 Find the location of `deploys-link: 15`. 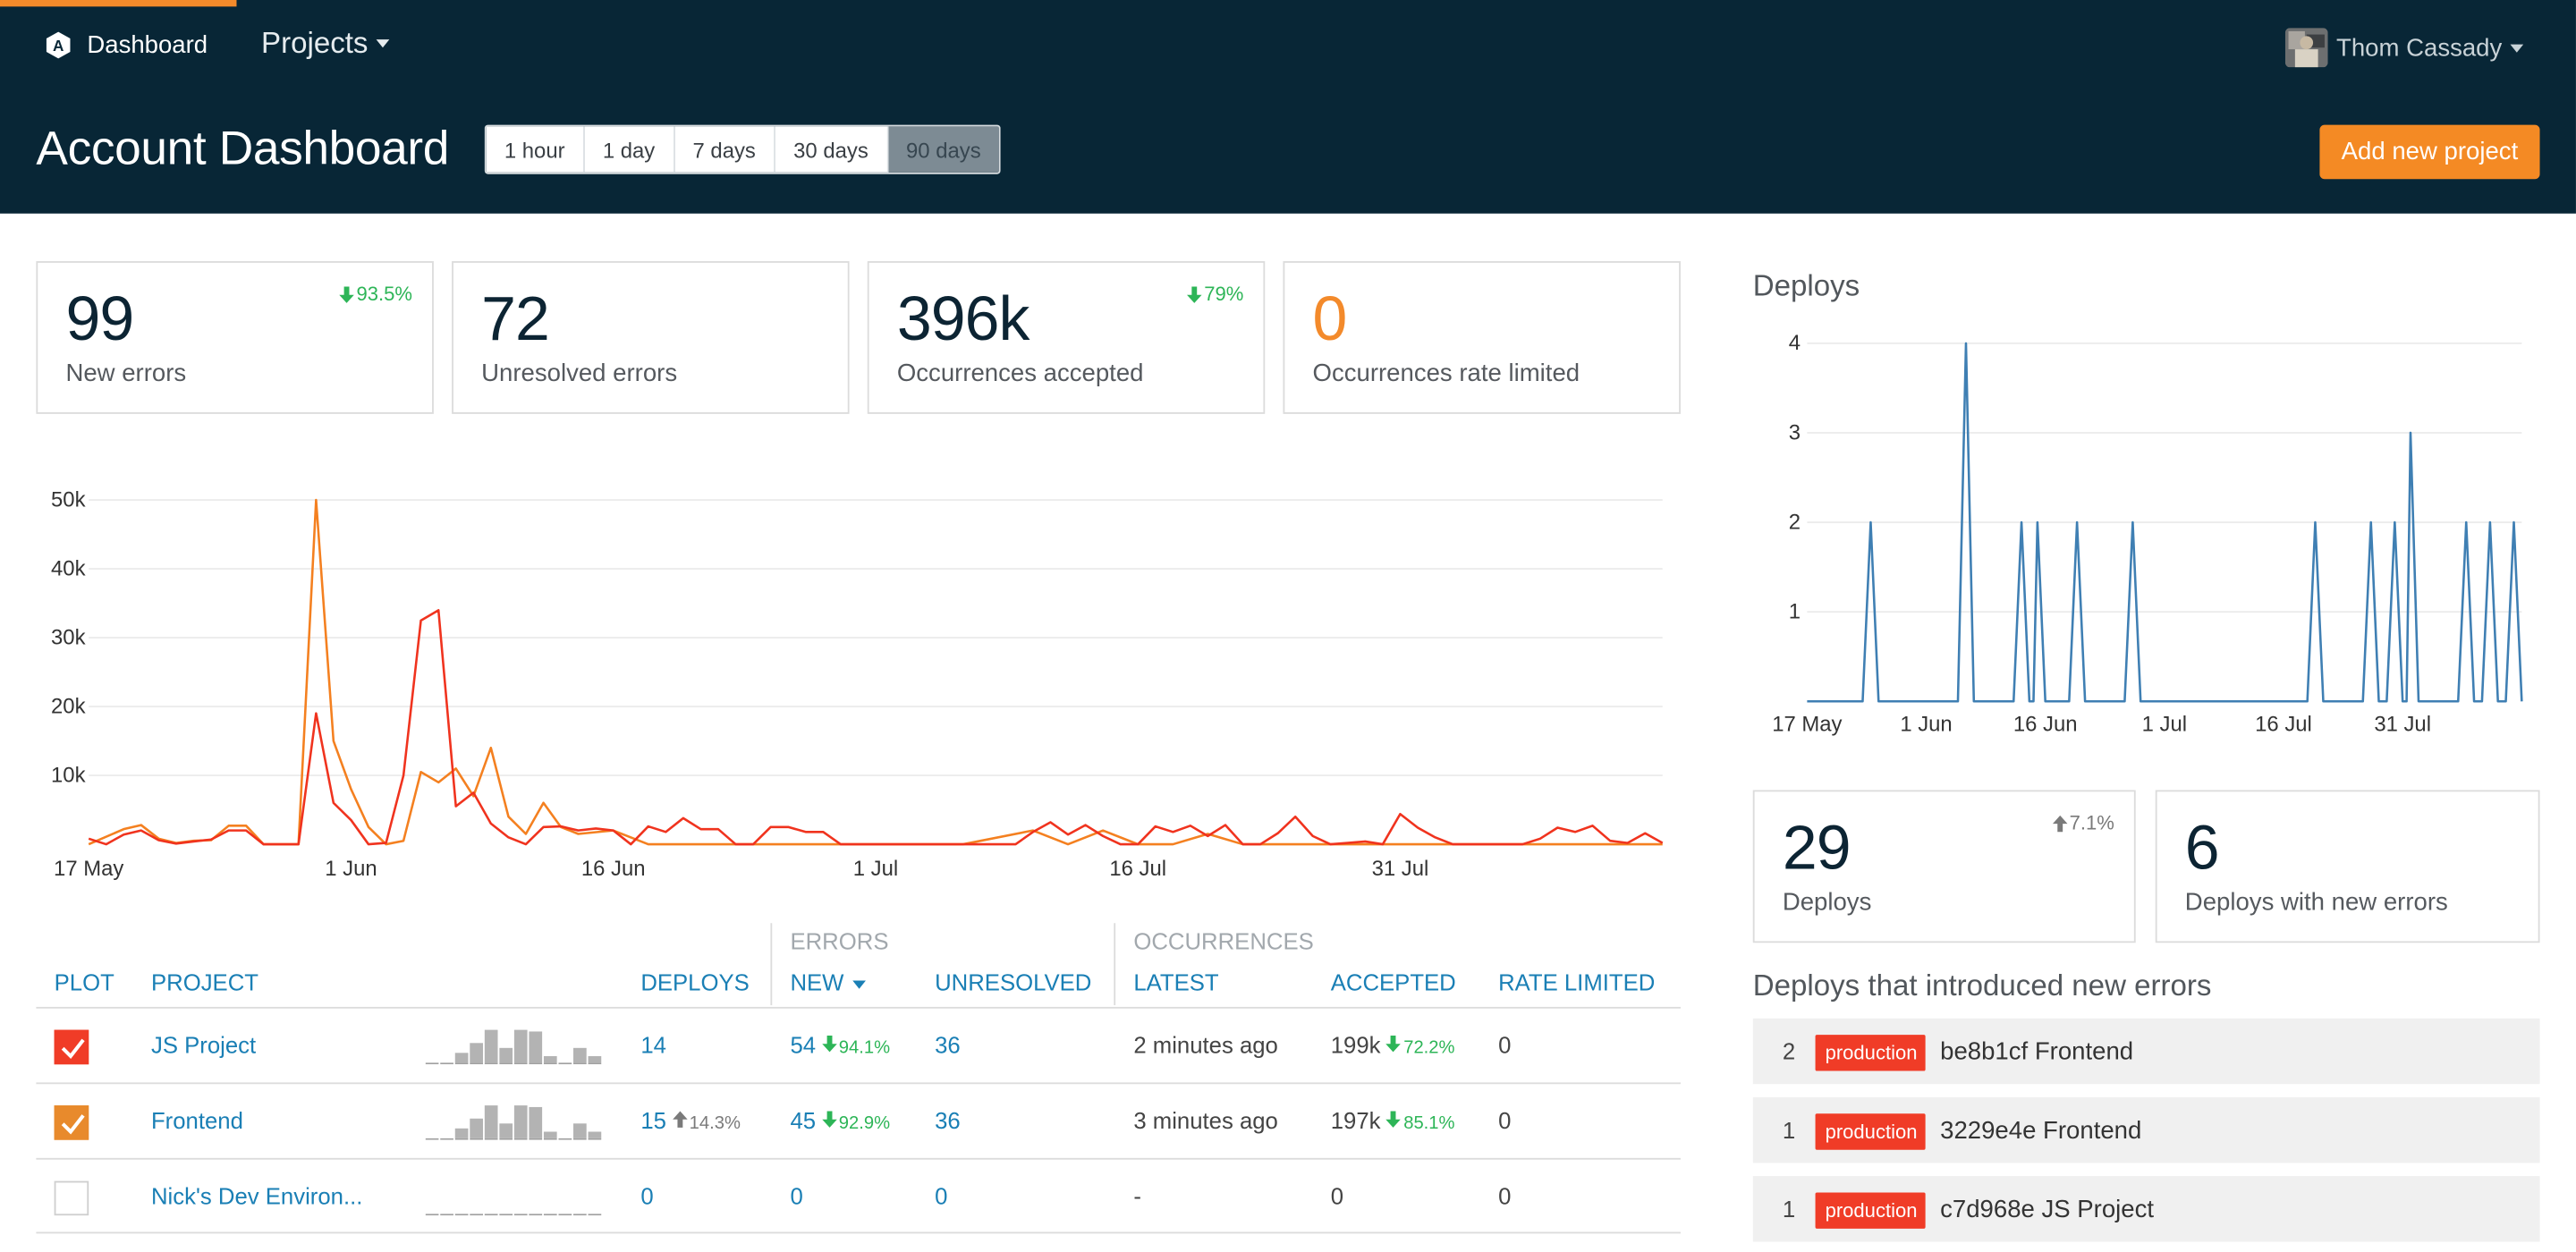

deploys-link: 15 is located at coordinates (653, 1120).